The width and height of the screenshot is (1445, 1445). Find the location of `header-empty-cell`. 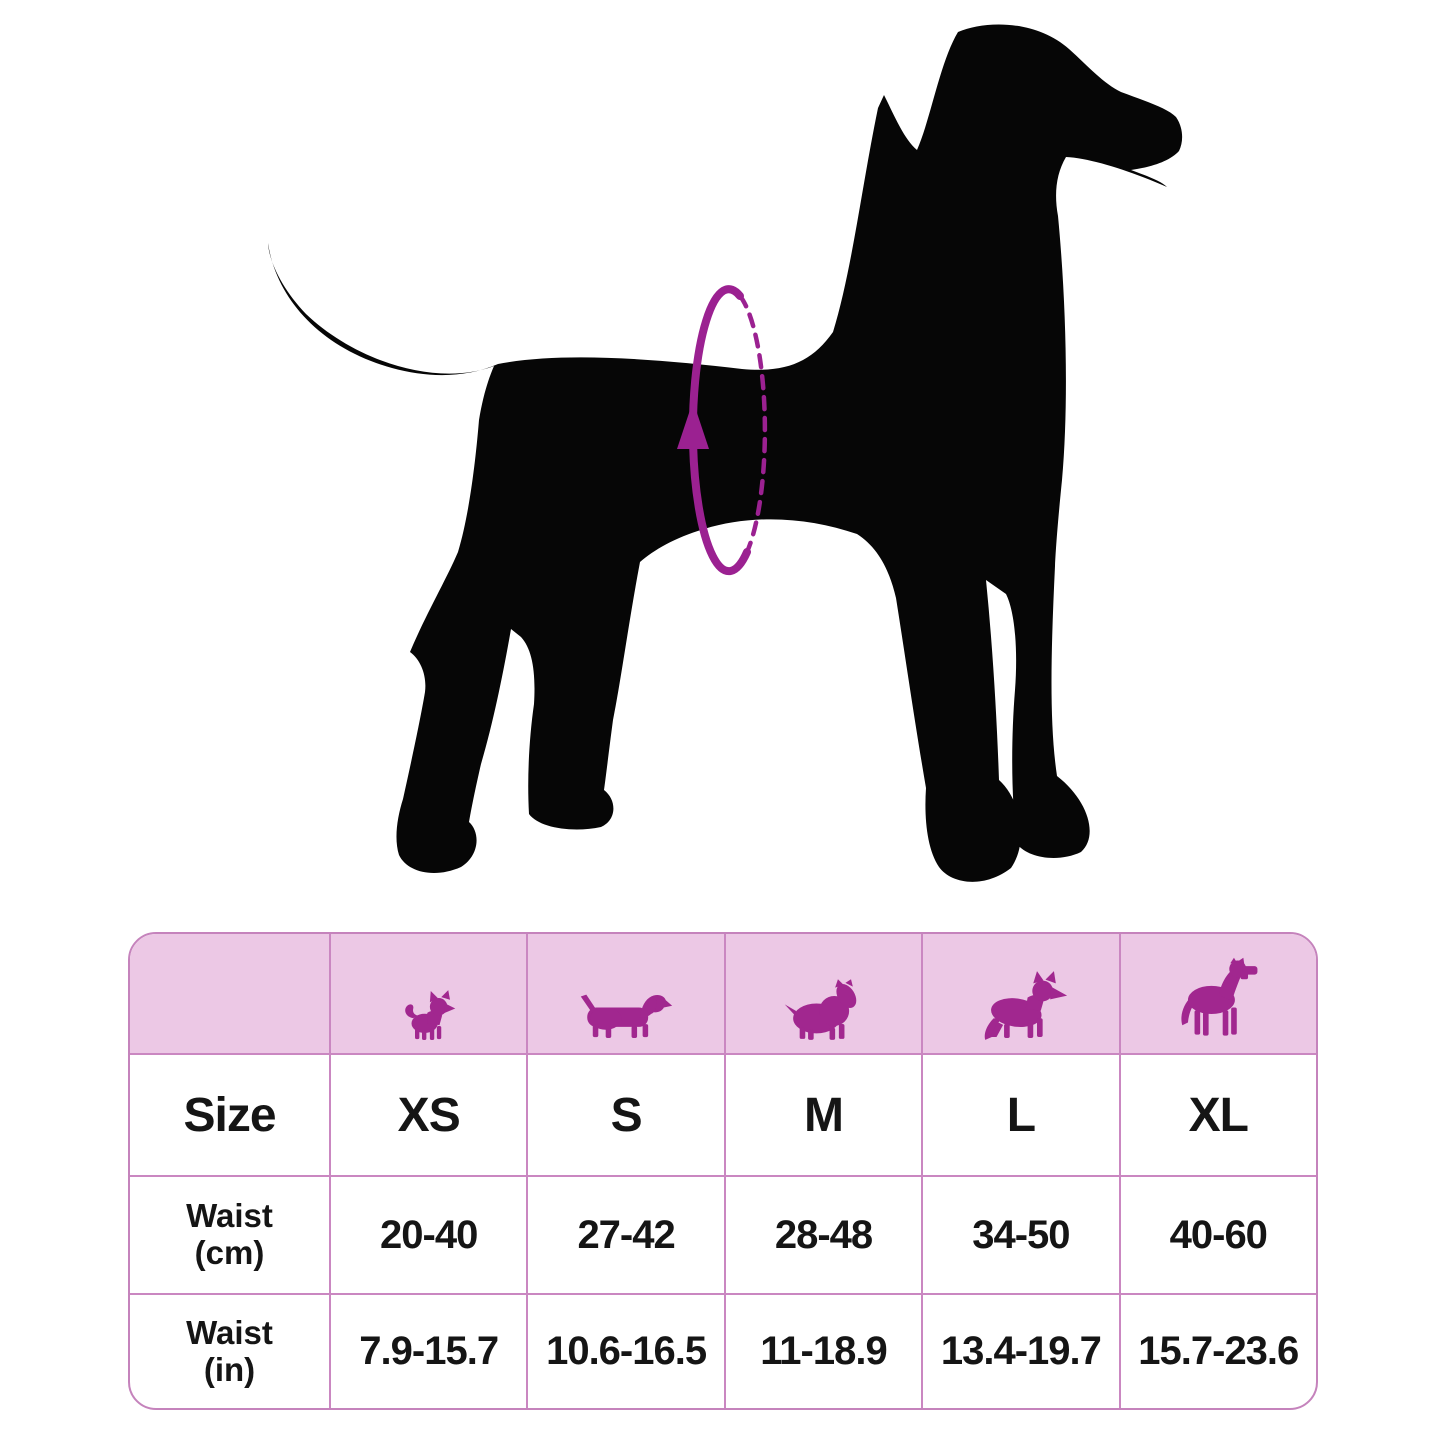

header-empty-cell is located at coordinates (229, 993).